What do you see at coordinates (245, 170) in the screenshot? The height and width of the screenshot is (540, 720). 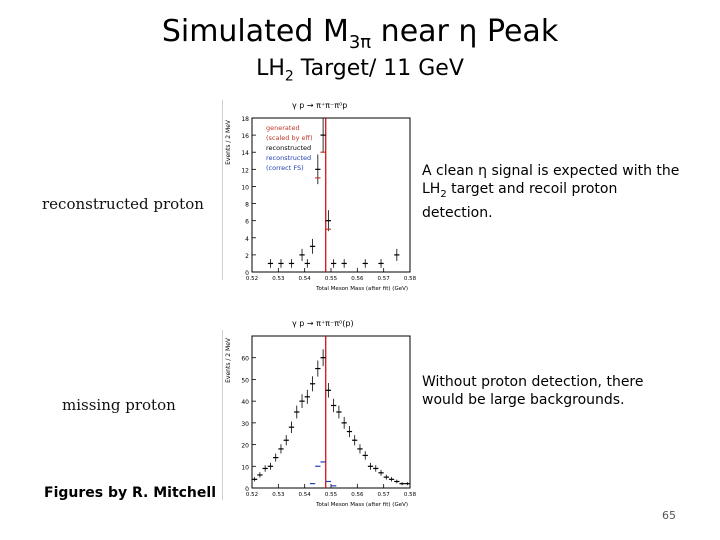 I see `y-tick-label: 12` at bounding box center [245, 170].